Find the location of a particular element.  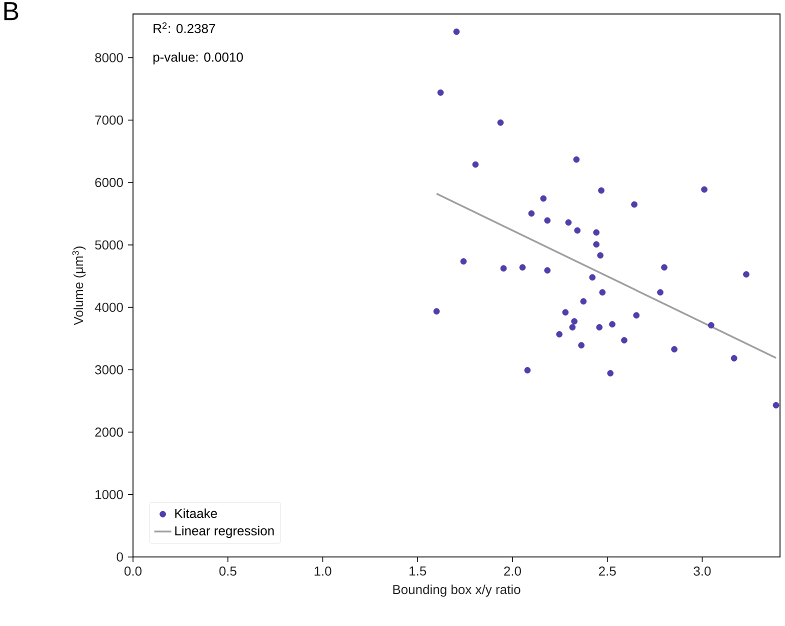

y-tick-label: 1000 is located at coordinates (109, 495).